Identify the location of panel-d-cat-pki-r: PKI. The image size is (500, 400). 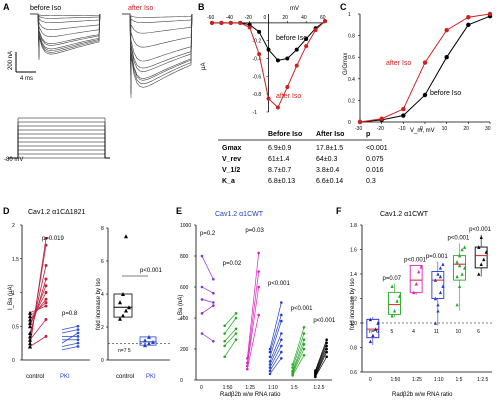
(151, 377).